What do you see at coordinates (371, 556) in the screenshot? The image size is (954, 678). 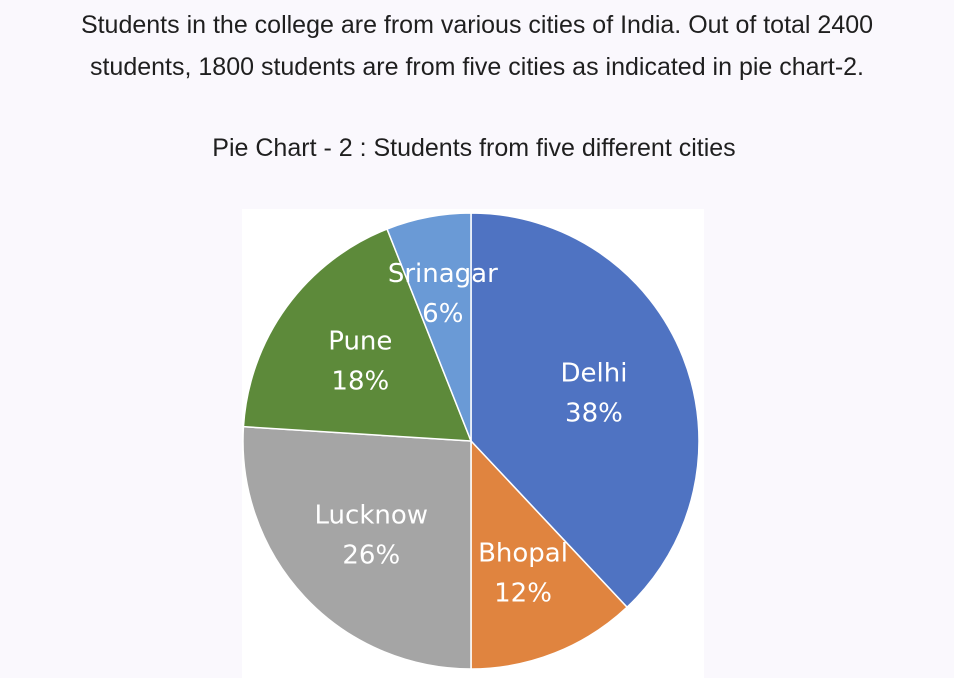 I see `slice-percent-lucknow: 26%` at bounding box center [371, 556].